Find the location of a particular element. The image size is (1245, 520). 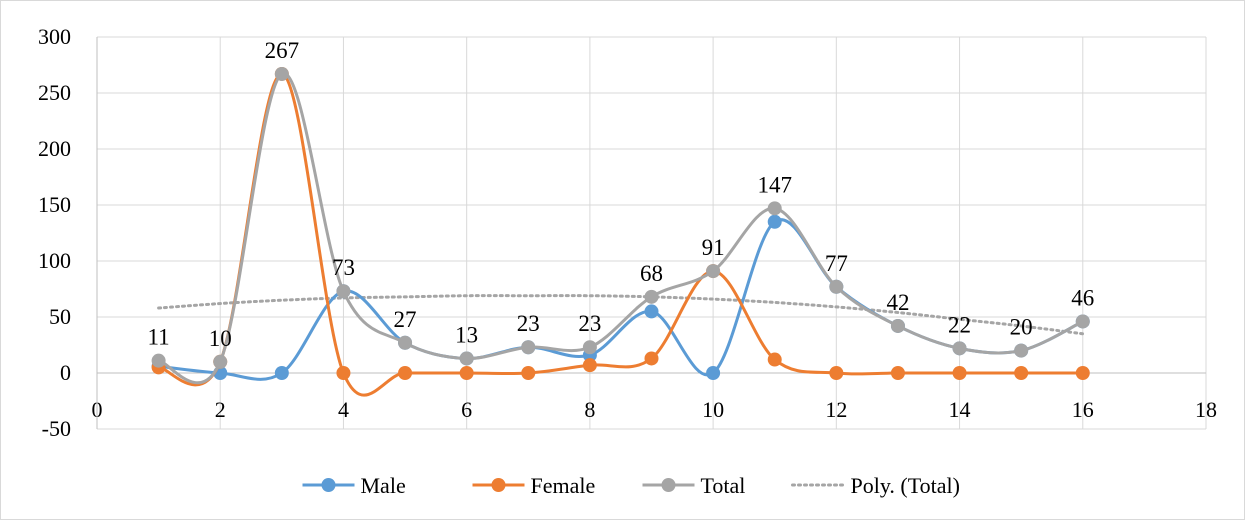

legend-label: Female is located at coordinates (563, 485).